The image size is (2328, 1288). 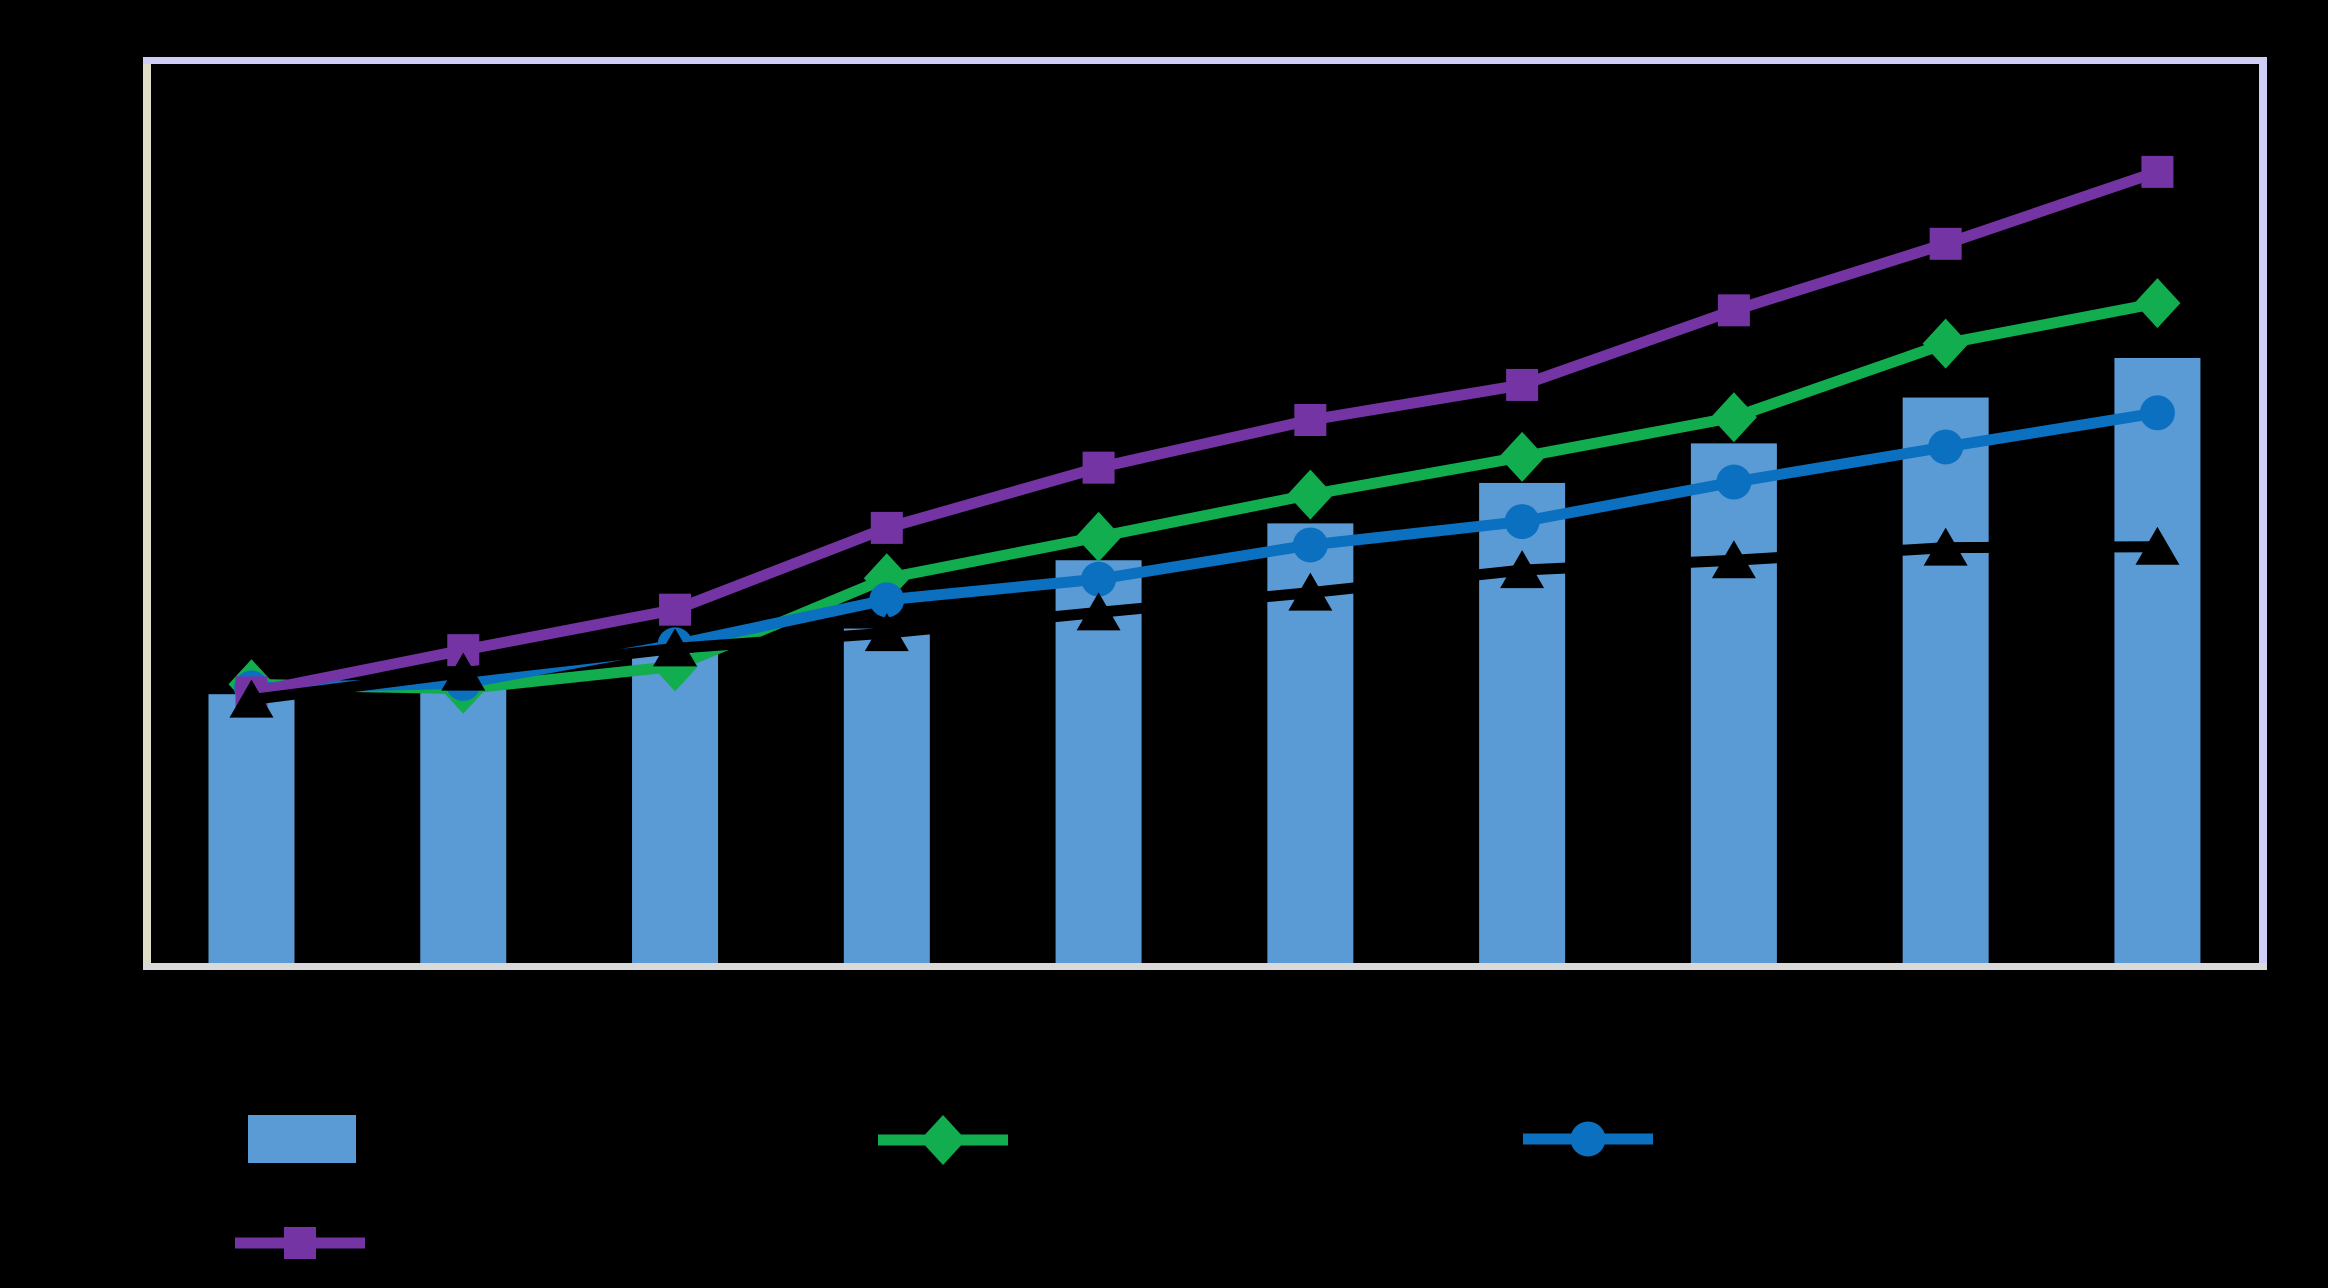 I want to click on legend-square-marker, so click(x=300, y=1243).